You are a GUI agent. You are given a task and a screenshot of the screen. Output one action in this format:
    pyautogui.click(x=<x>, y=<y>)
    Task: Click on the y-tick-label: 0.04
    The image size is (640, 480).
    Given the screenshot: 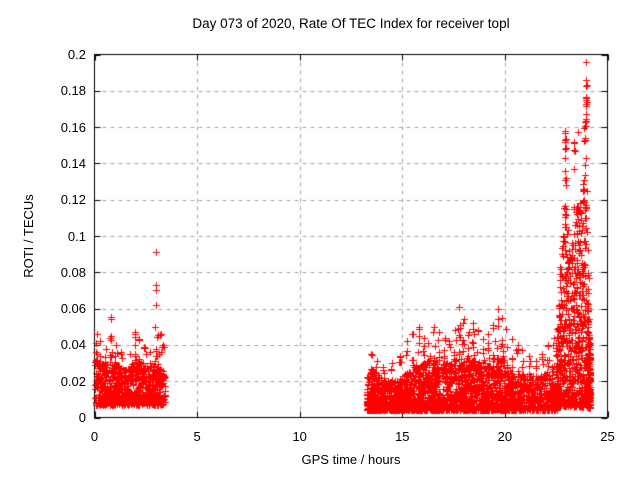 What is the action you would take?
    pyautogui.click(x=73, y=345)
    